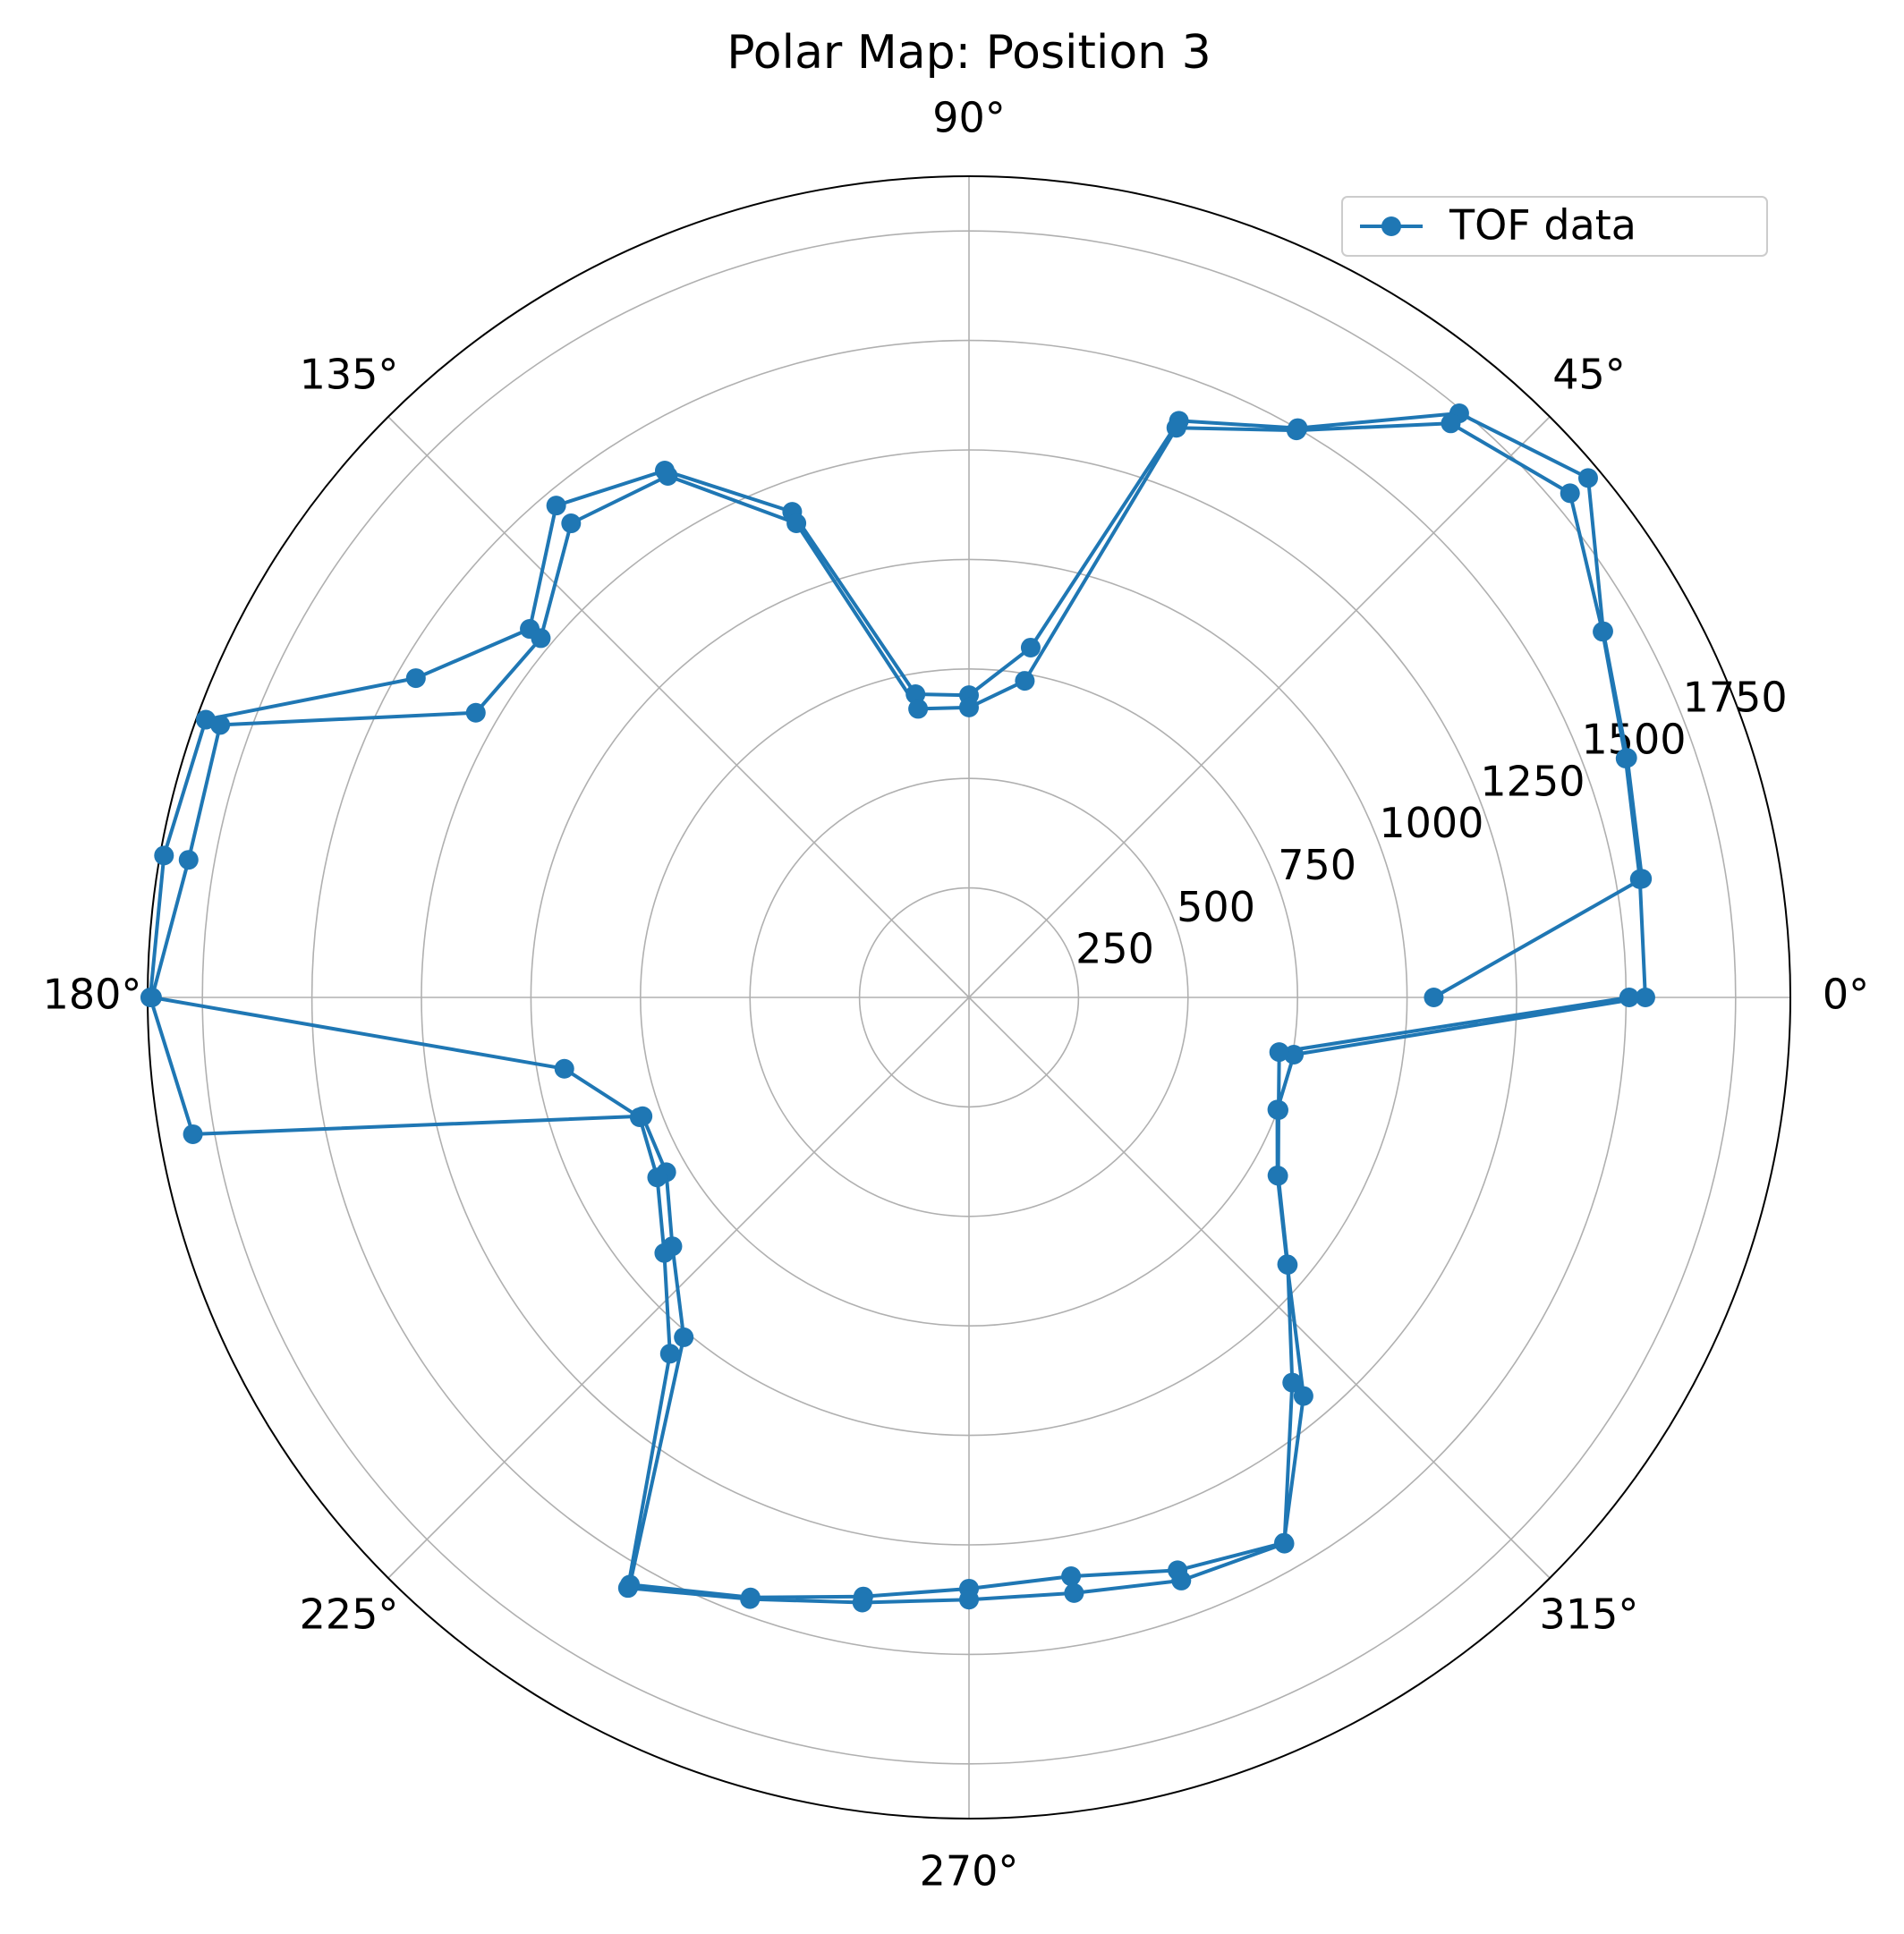 Image resolution: width=1904 pixels, height=1934 pixels. I want to click on r-tick-label: 250, so click(1115, 949).